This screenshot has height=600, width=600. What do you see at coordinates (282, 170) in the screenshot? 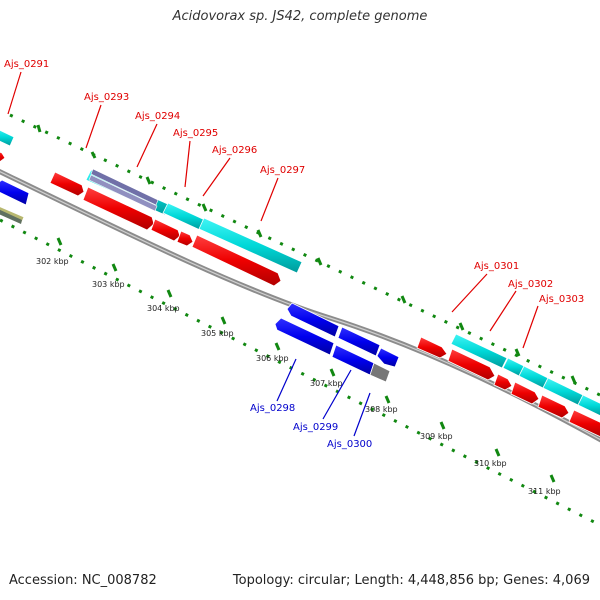
I see `gene-label-0297: Ajs_0297` at bounding box center [282, 170].